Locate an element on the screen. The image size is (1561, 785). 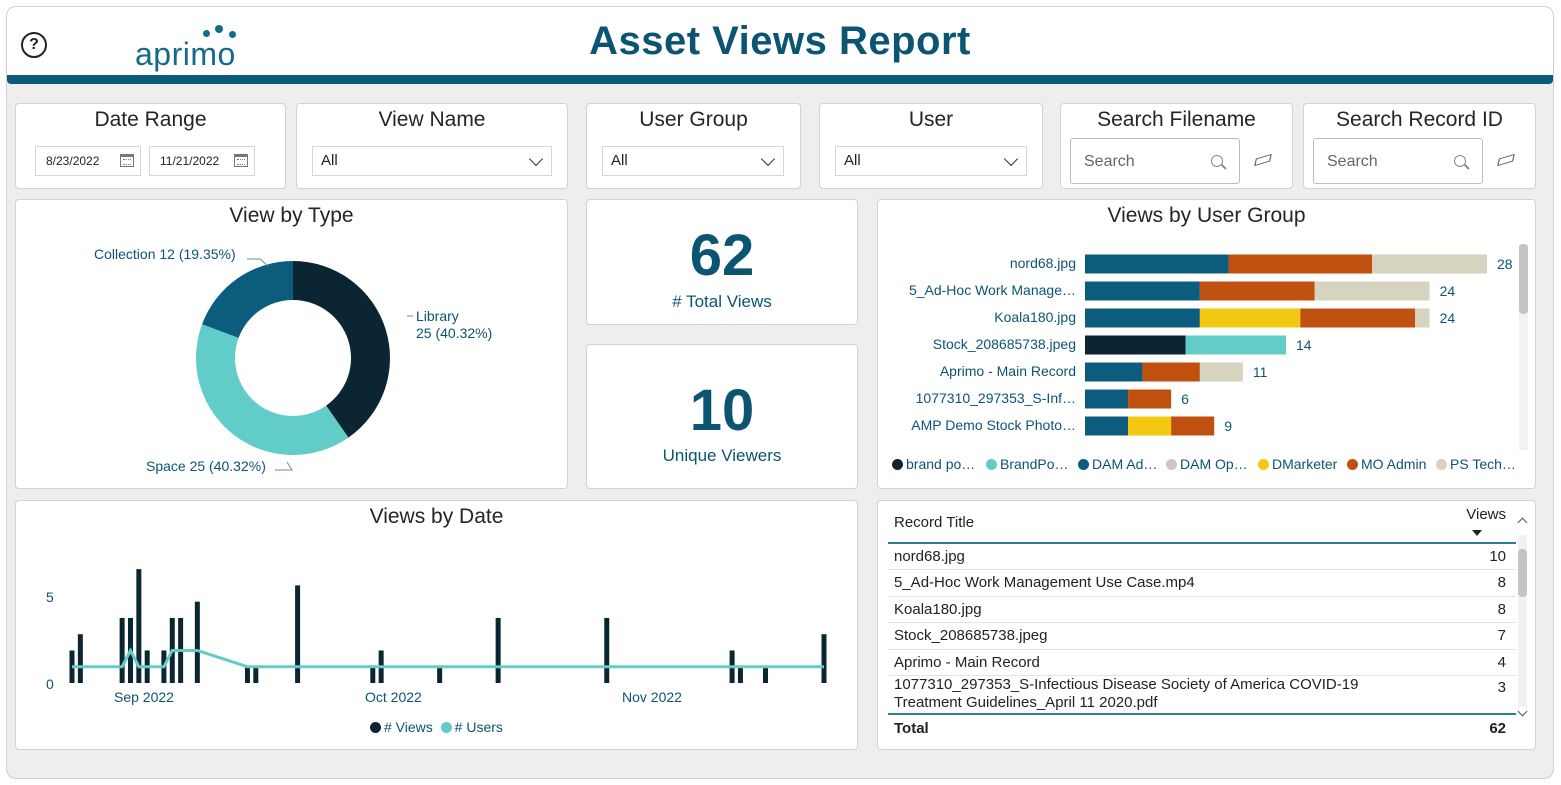
search-filename-placeholder: Search is located at coordinates (1109, 161).